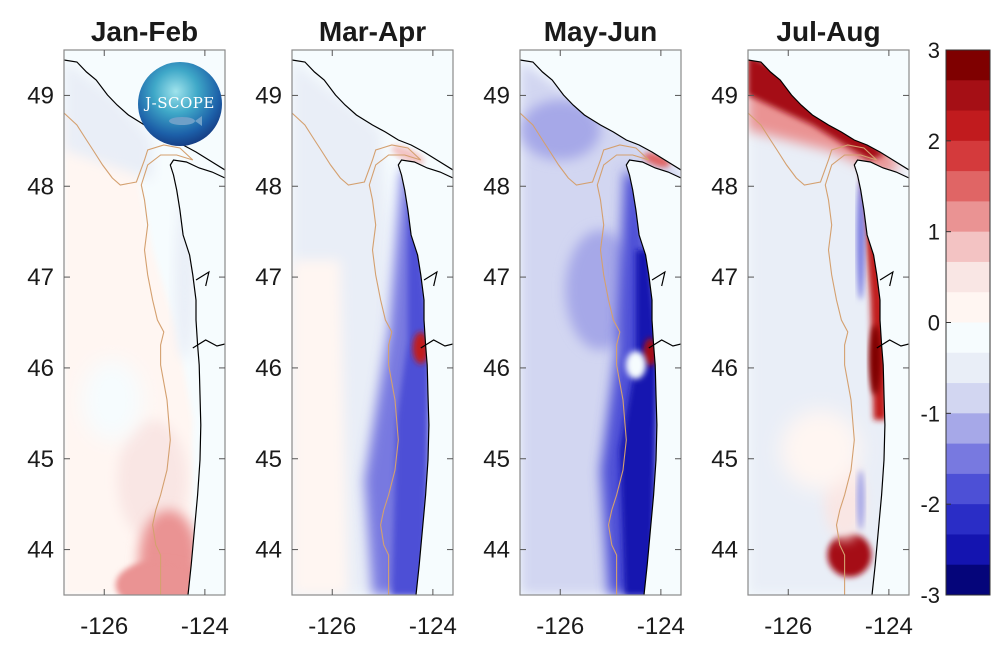 The image size is (1000, 655). Describe the element at coordinates (828, 31) in the screenshot. I see `panel-title: Jul-Aug` at that location.